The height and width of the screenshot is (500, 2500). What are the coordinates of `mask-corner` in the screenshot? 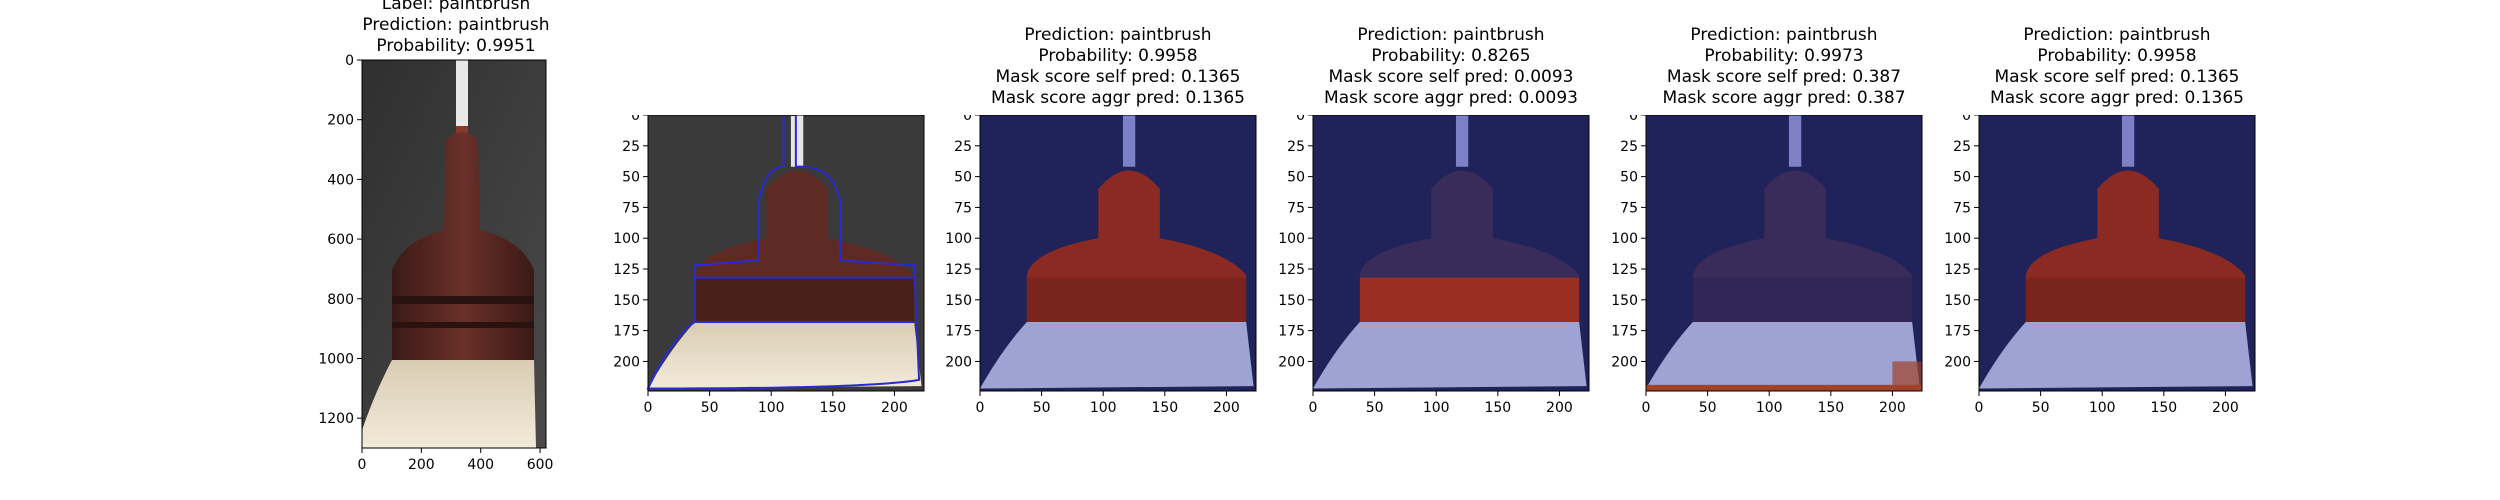 It's located at (1907, 376).